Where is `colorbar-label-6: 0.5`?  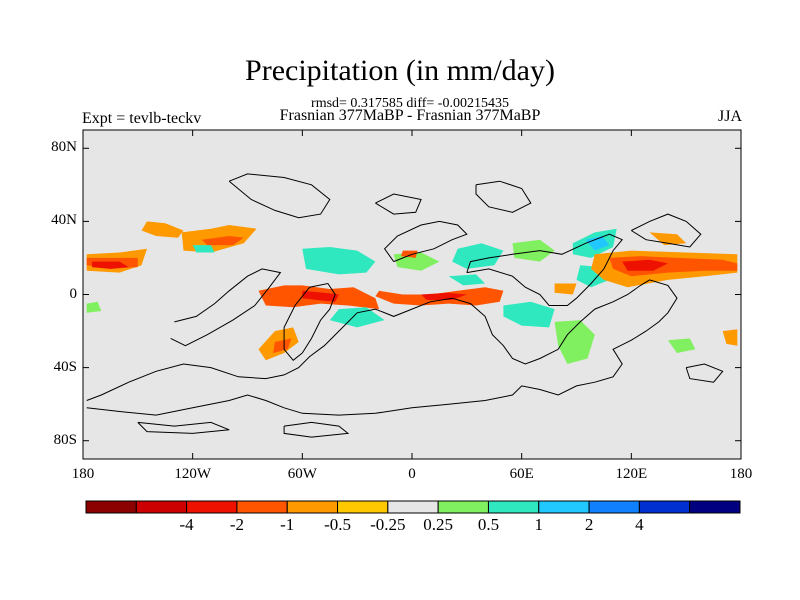
colorbar-label-6: 0.5 is located at coordinates (488, 524).